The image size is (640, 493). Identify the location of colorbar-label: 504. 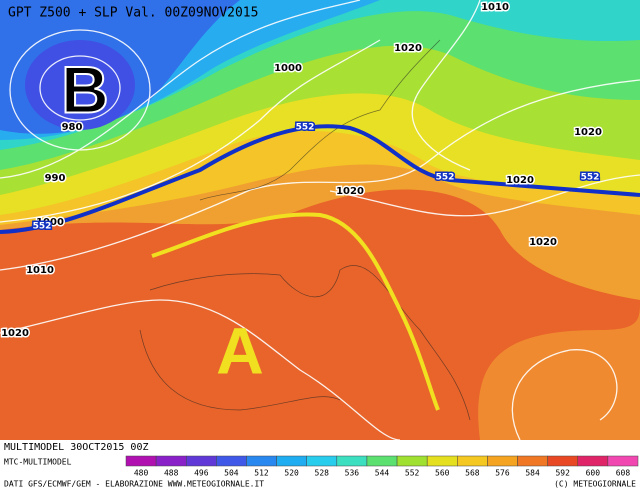
(231, 473).